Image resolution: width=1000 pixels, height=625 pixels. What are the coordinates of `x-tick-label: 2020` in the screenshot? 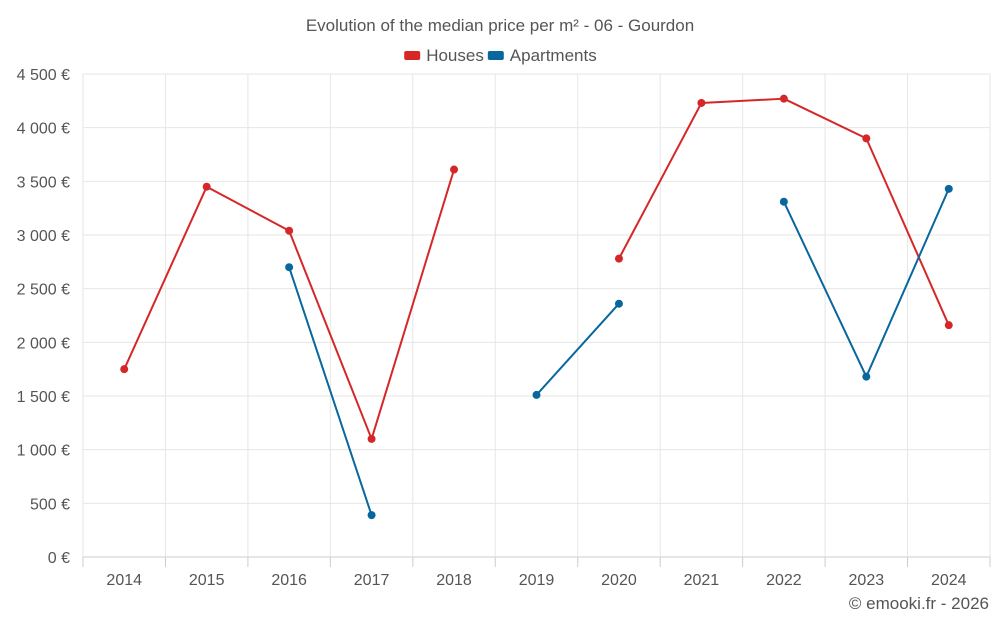 It's located at (619, 580).